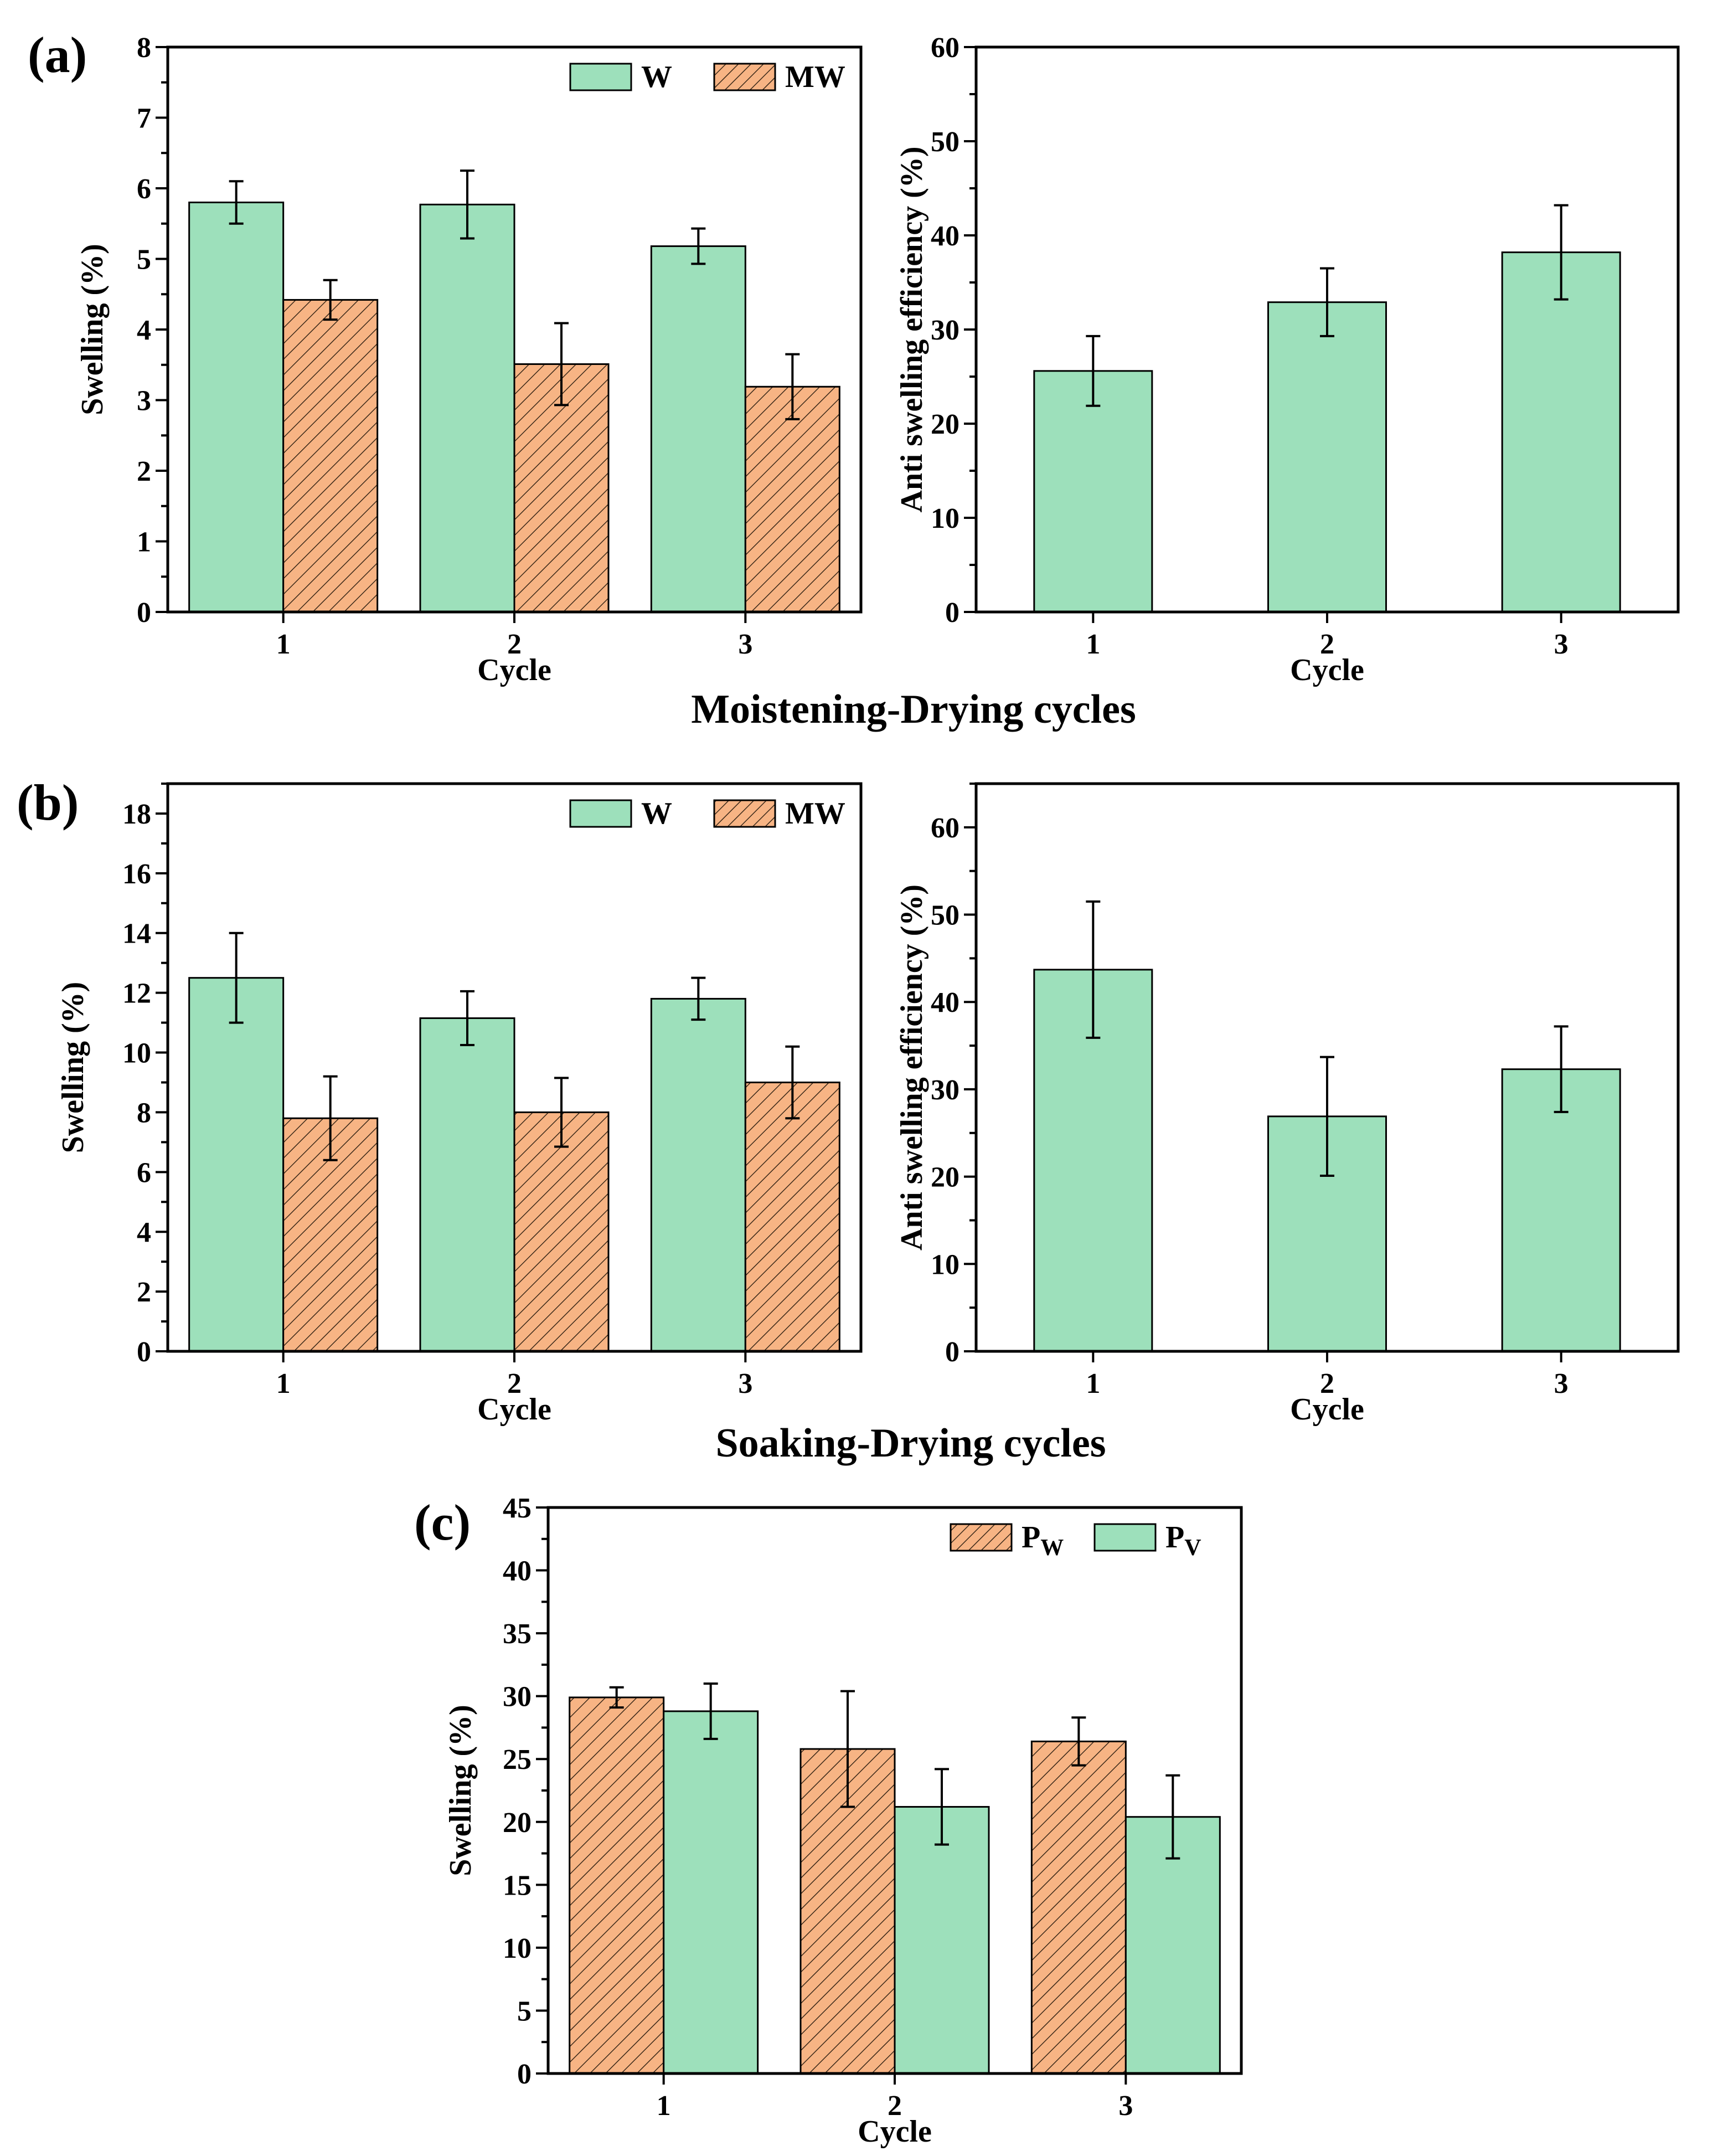 Image resolution: width=1723 pixels, height=2156 pixels. What do you see at coordinates (48, 802) in the screenshot?
I see `panel-label: (b)` at bounding box center [48, 802].